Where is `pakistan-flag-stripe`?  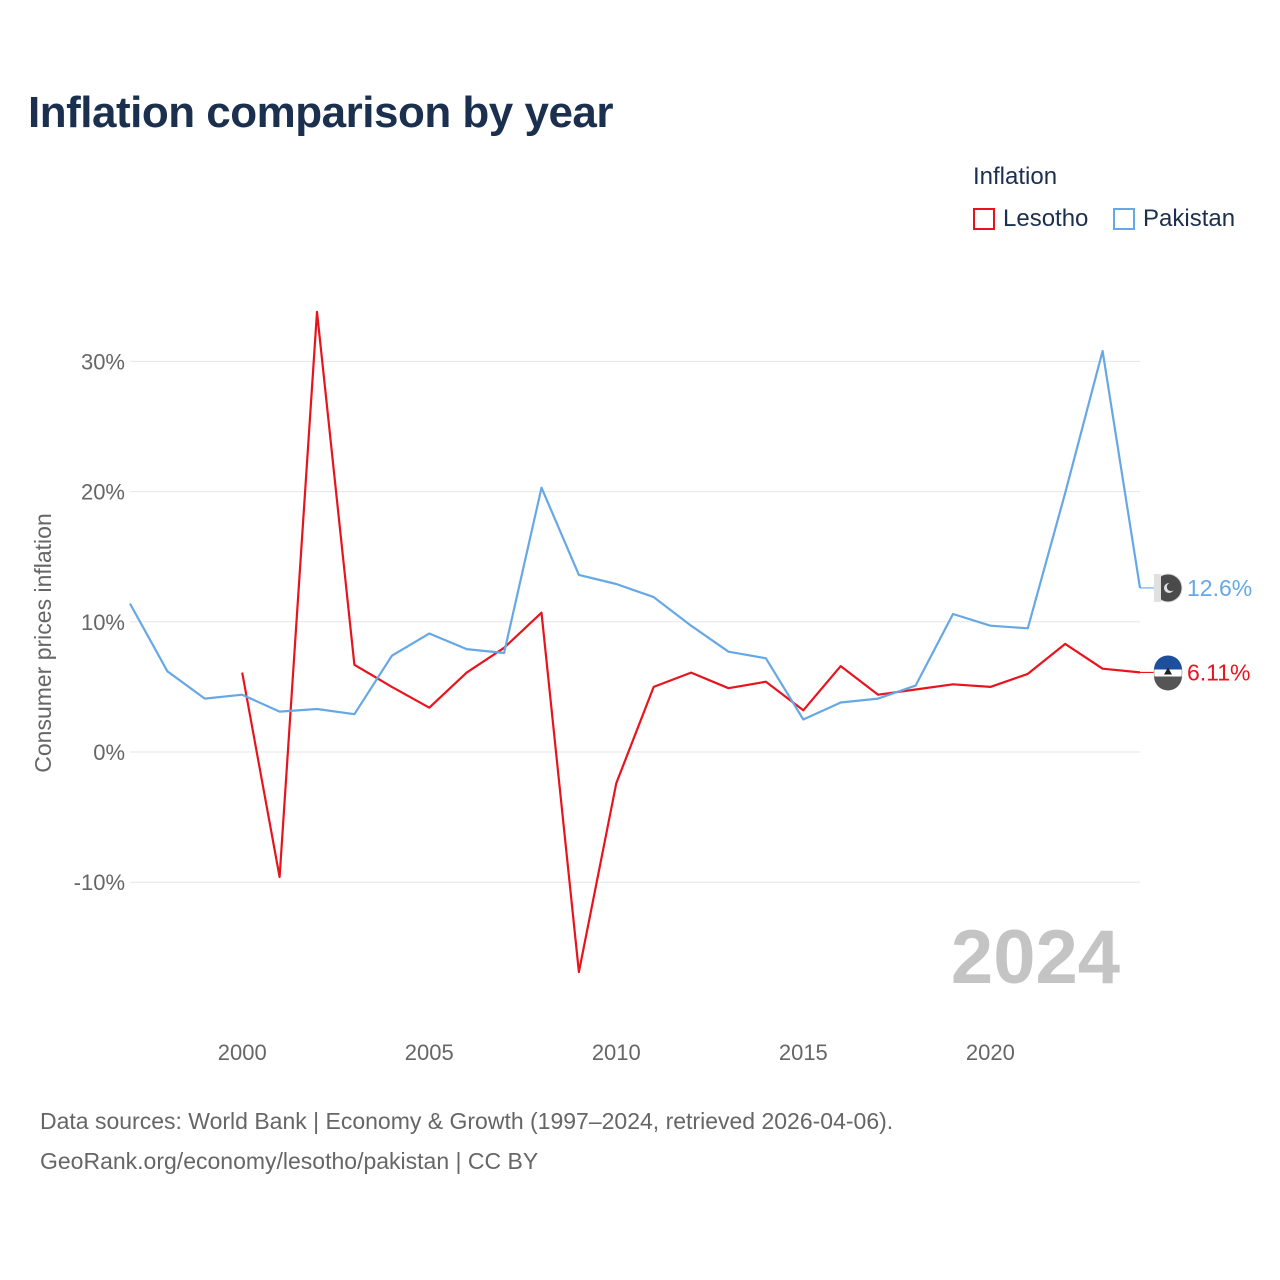 pakistan-flag-stripe is located at coordinates (1157, 587).